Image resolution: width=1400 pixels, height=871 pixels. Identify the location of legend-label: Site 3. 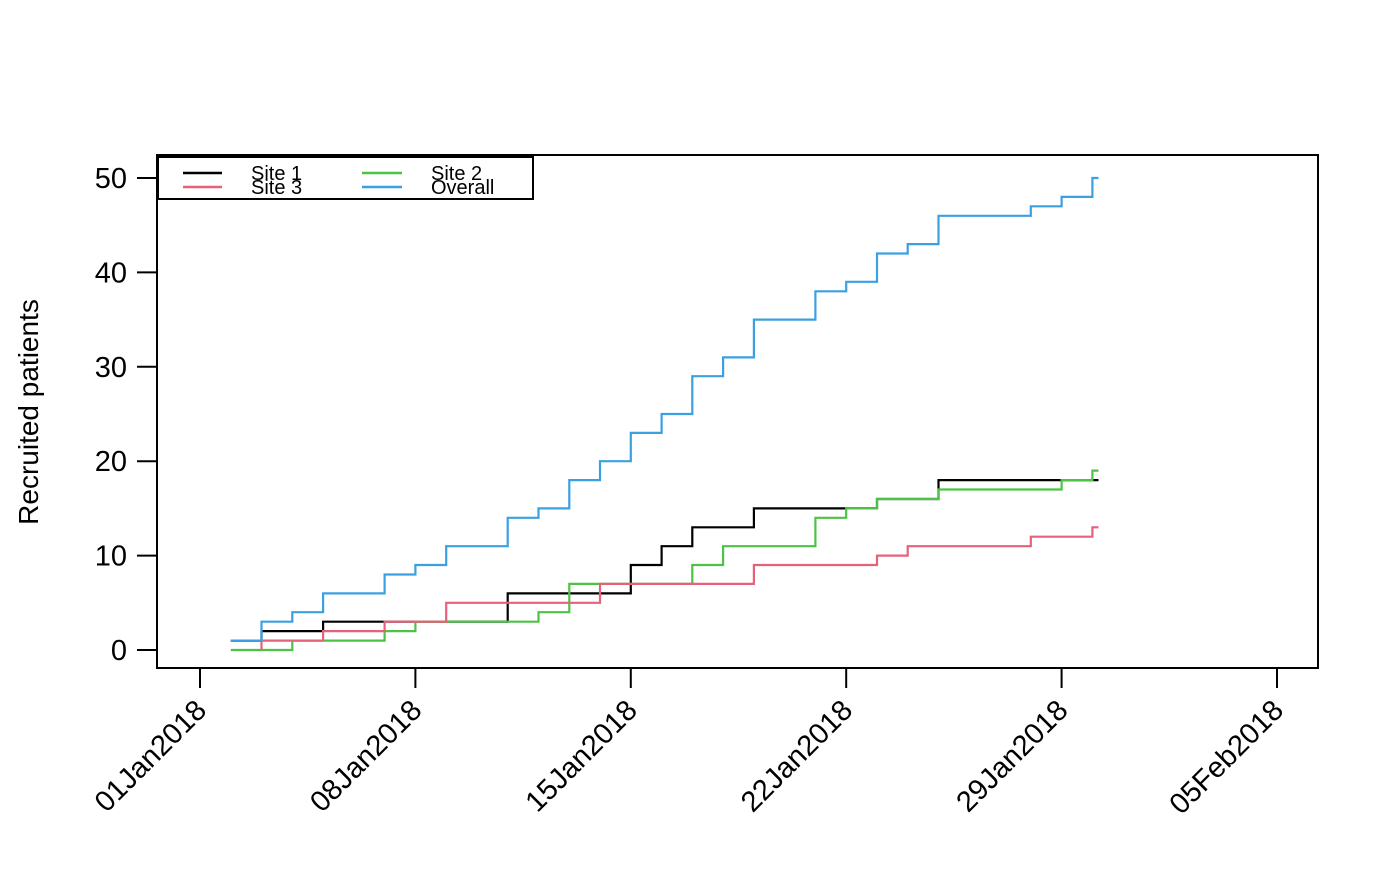
(276, 188).